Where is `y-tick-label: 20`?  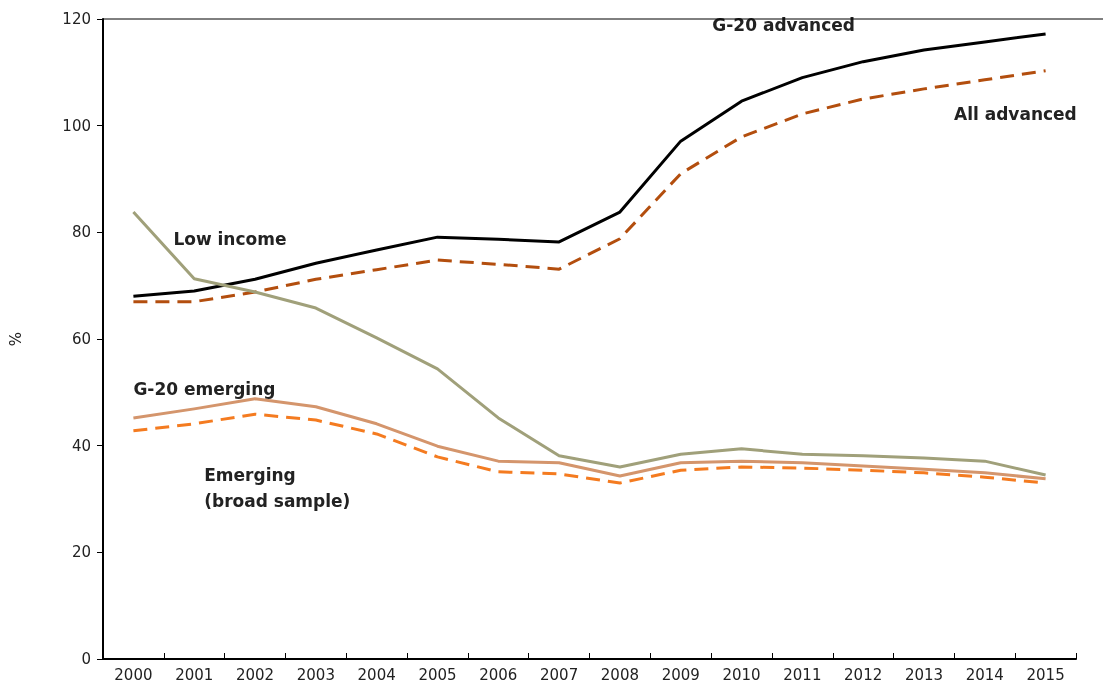 y-tick-label: 20 is located at coordinates (81, 552).